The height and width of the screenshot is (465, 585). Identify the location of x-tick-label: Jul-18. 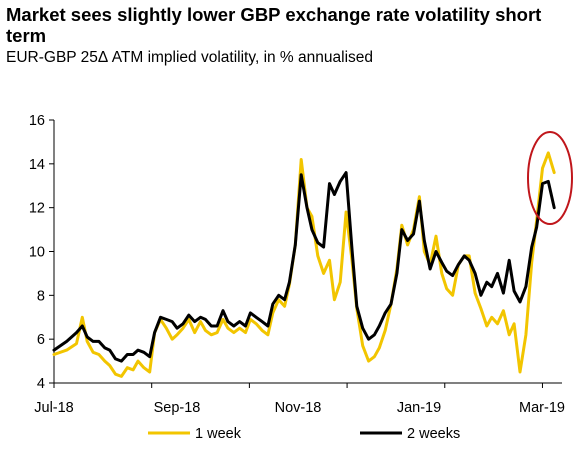
(54, 408).